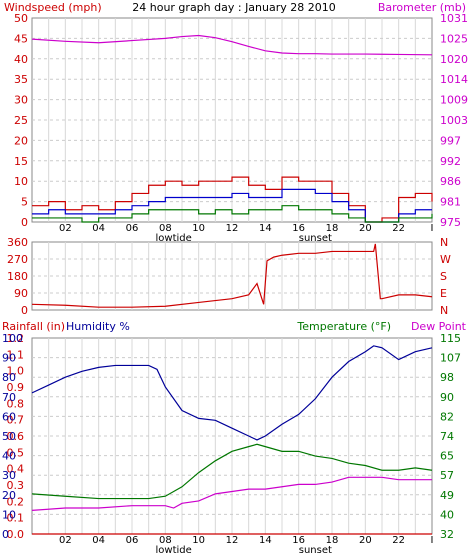 The height and width of the screenshot is (559, 468). I want to click on temperature-y-ticks: 32 40 49 57 65 74 82 90 98 107 115, so click(450, 436).